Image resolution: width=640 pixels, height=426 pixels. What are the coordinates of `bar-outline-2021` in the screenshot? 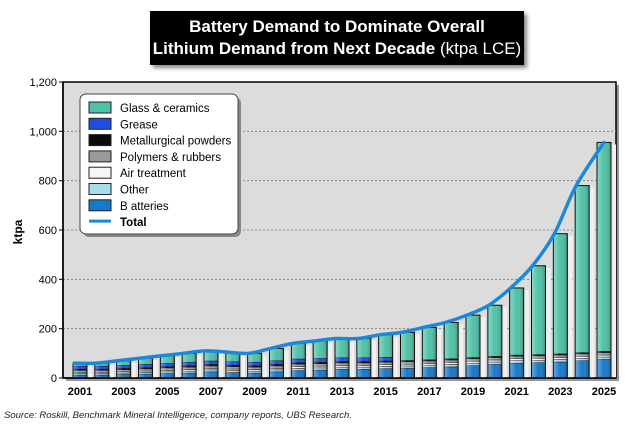 It's located at (517, 333).